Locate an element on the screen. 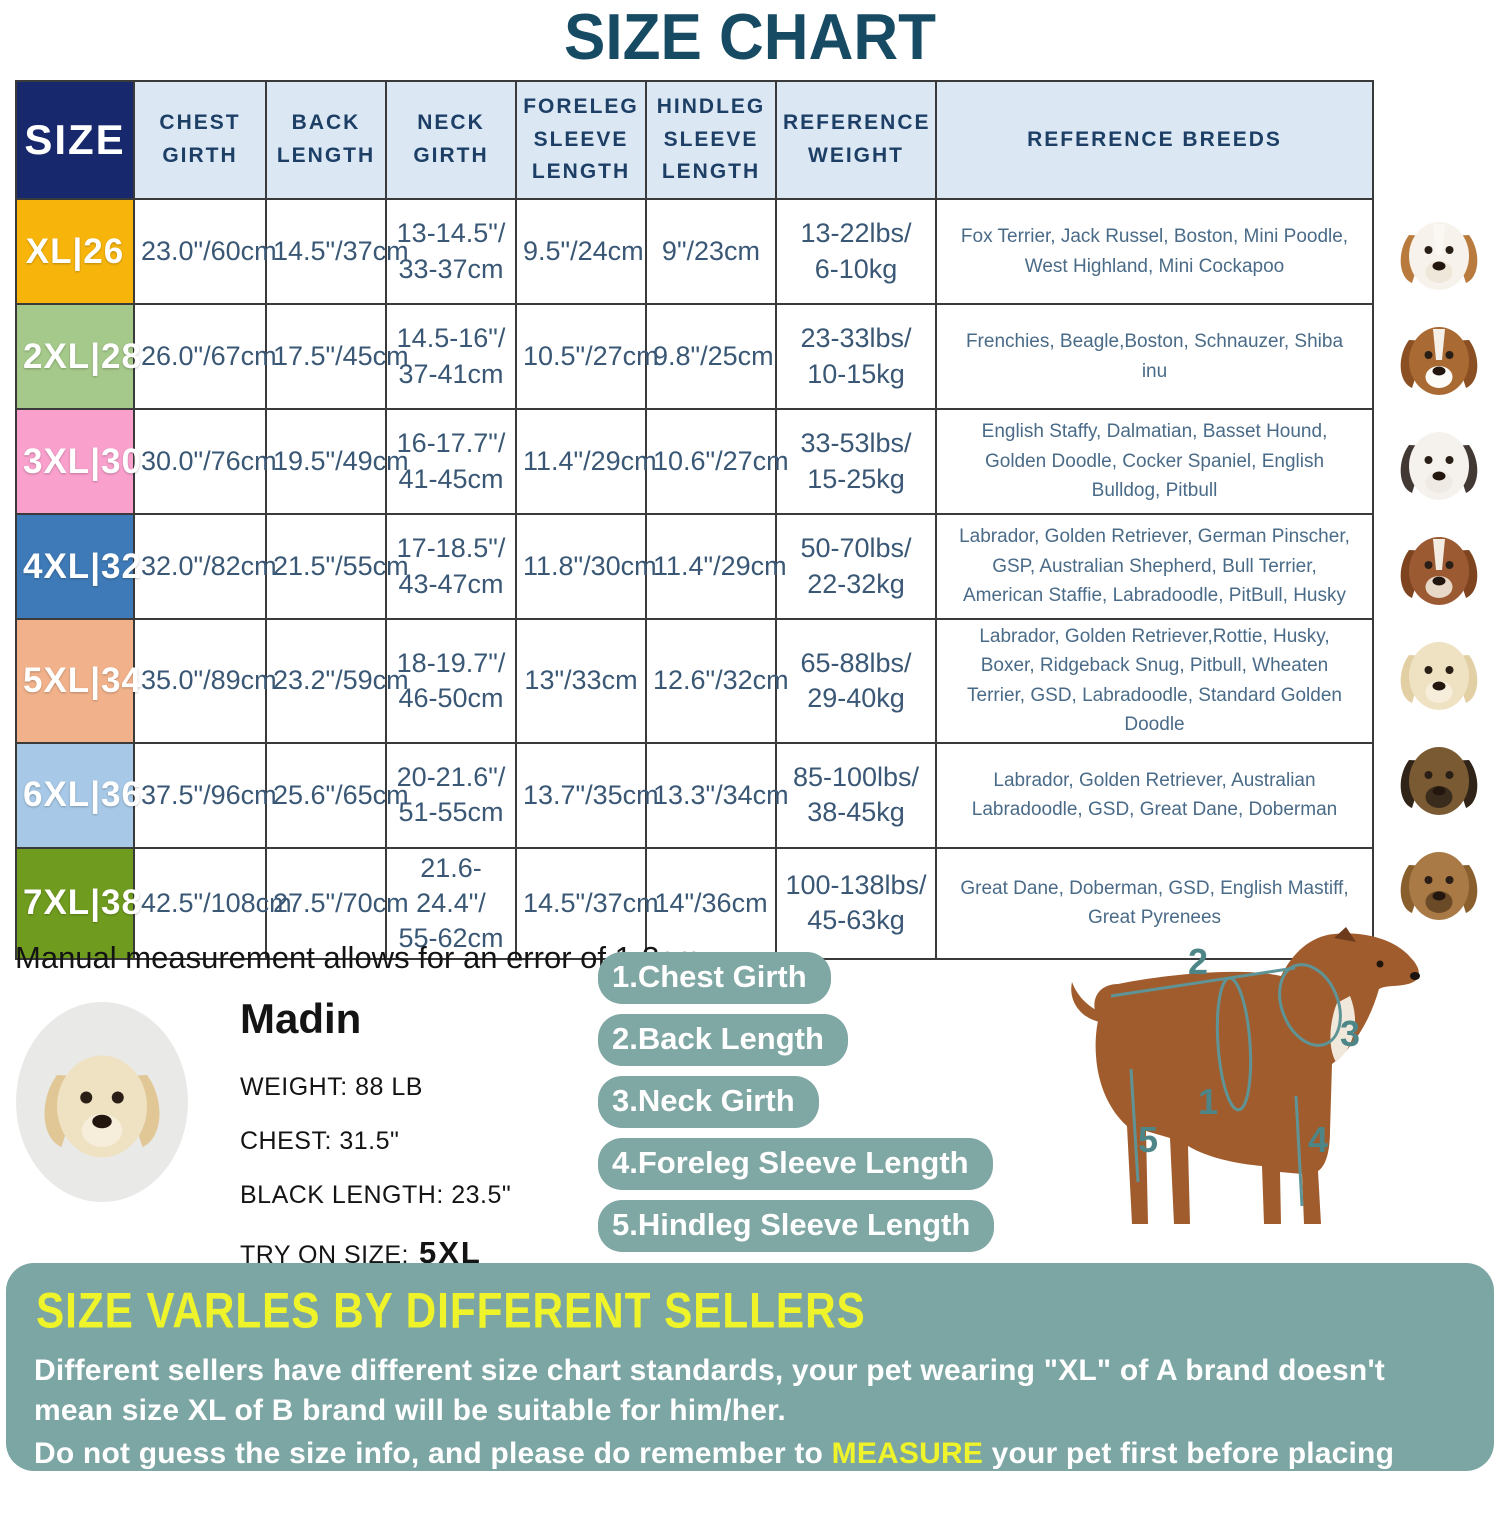 This screenshot has width=1500, height=1513. neck-girth-value: 20-21.6"/ 51-55cm is located at coordinates (451, 795).